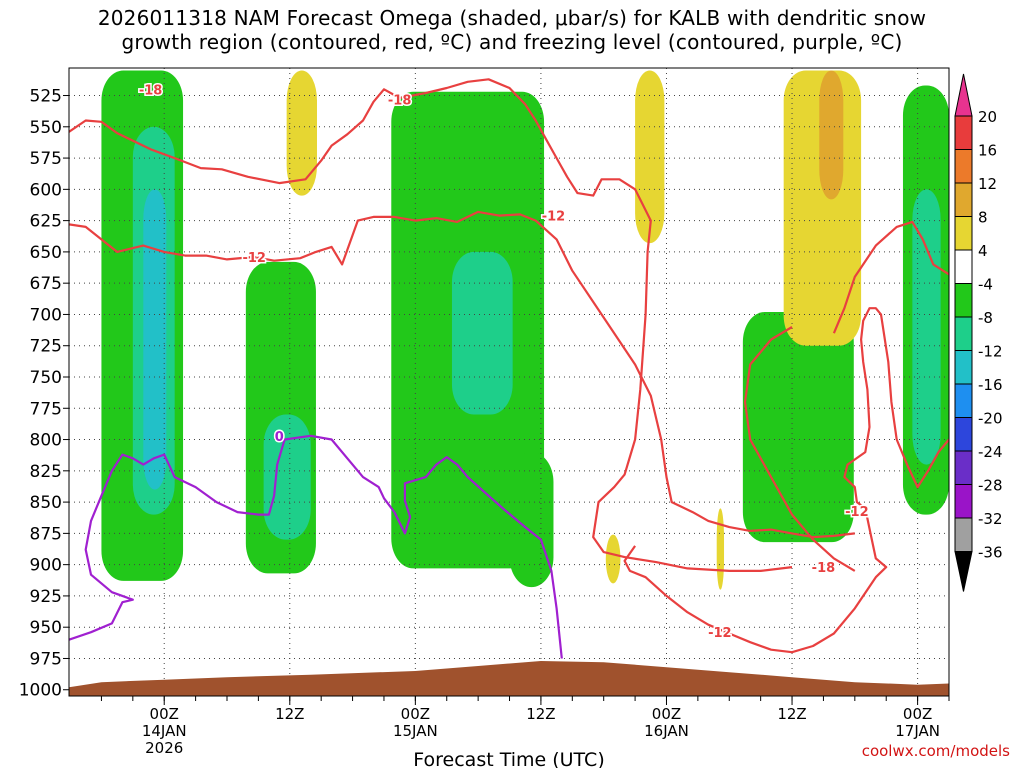  Describe the element at coordinates (978, 332) in the screenshot. I see `colorbar: 20 16 12 8 4 -4 -8 -12 -16 -20 -24 -28 -32 -36` at that location.